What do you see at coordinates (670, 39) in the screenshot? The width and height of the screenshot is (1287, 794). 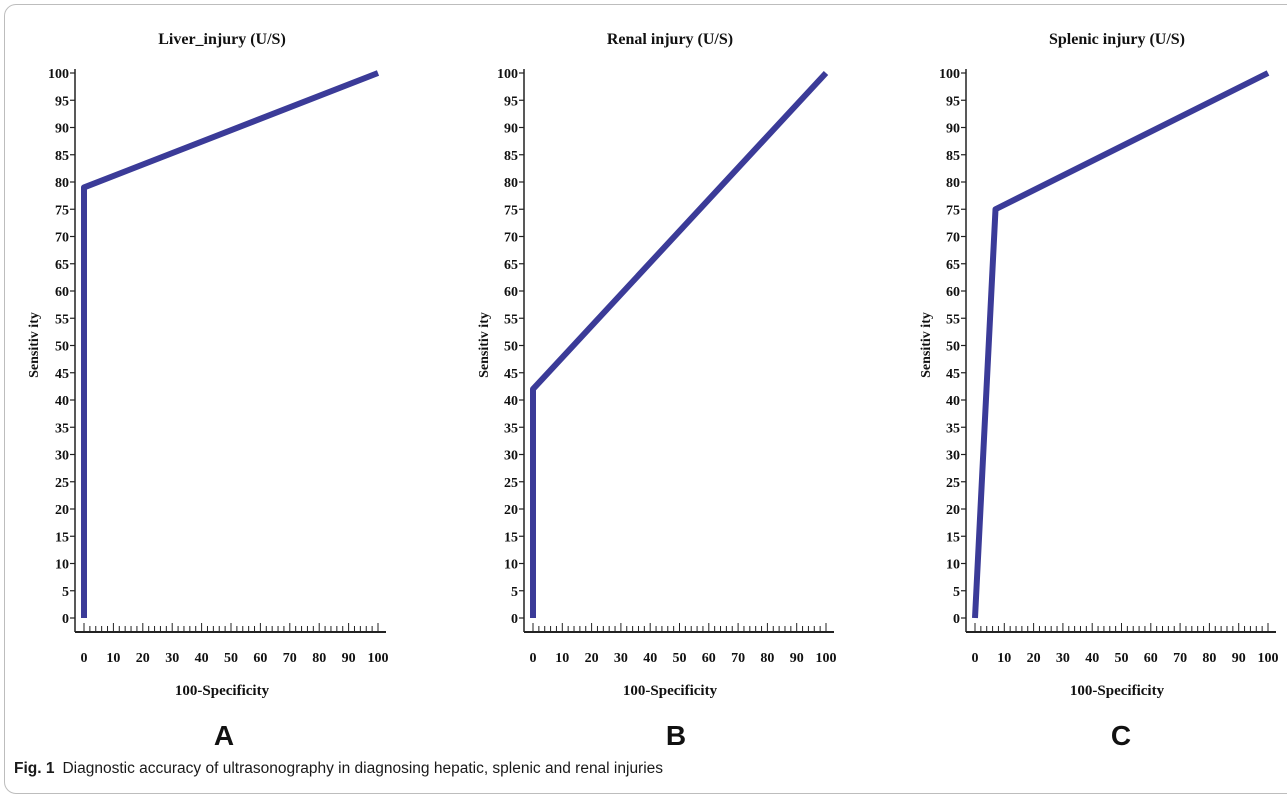 I see `chart-title: Renal injury (U/S)` at bounding box center [670, 39].